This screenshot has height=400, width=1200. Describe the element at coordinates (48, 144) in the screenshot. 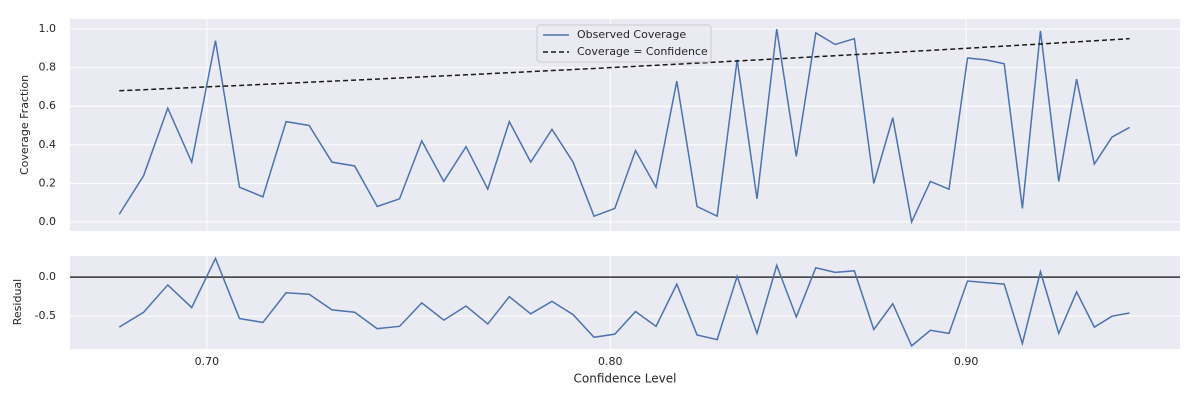

I see `y-tick-label: 0.4` at that location.